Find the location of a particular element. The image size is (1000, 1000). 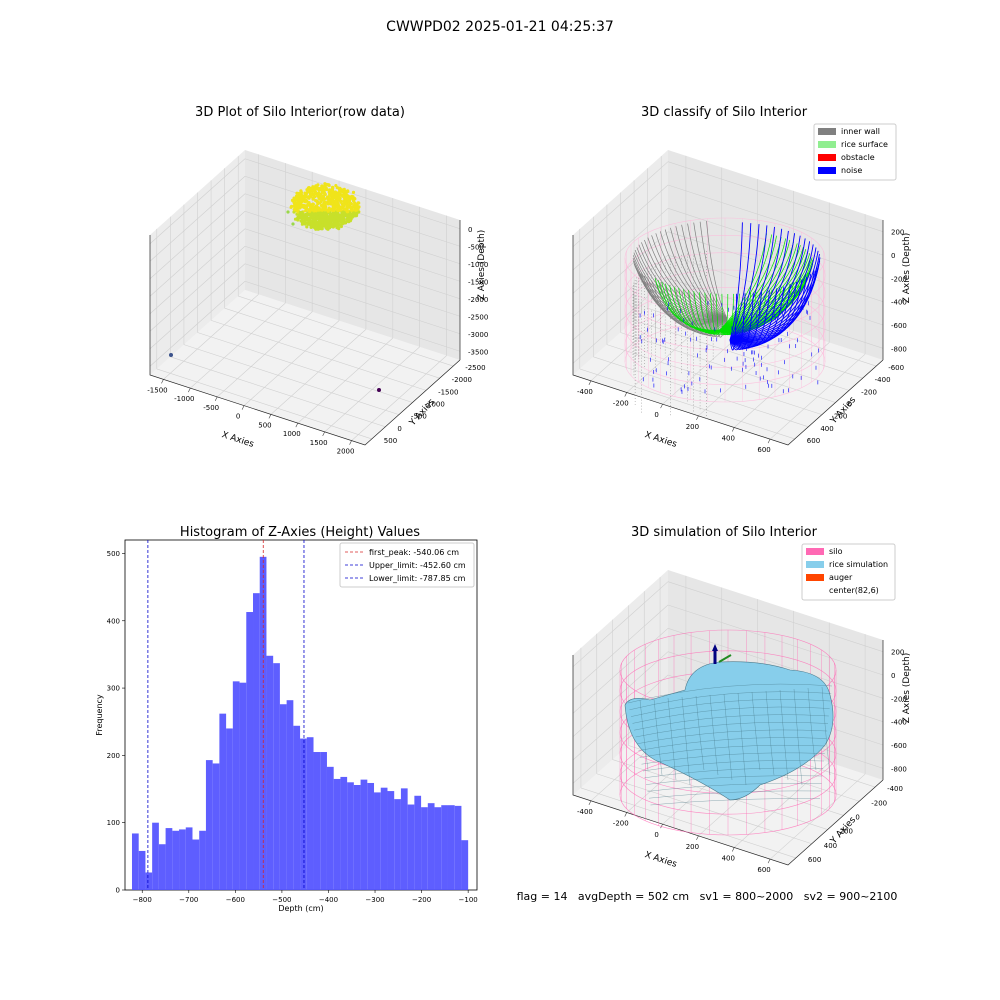

simulation-x-tick-label: 400 is located at coordinates (728, 859).